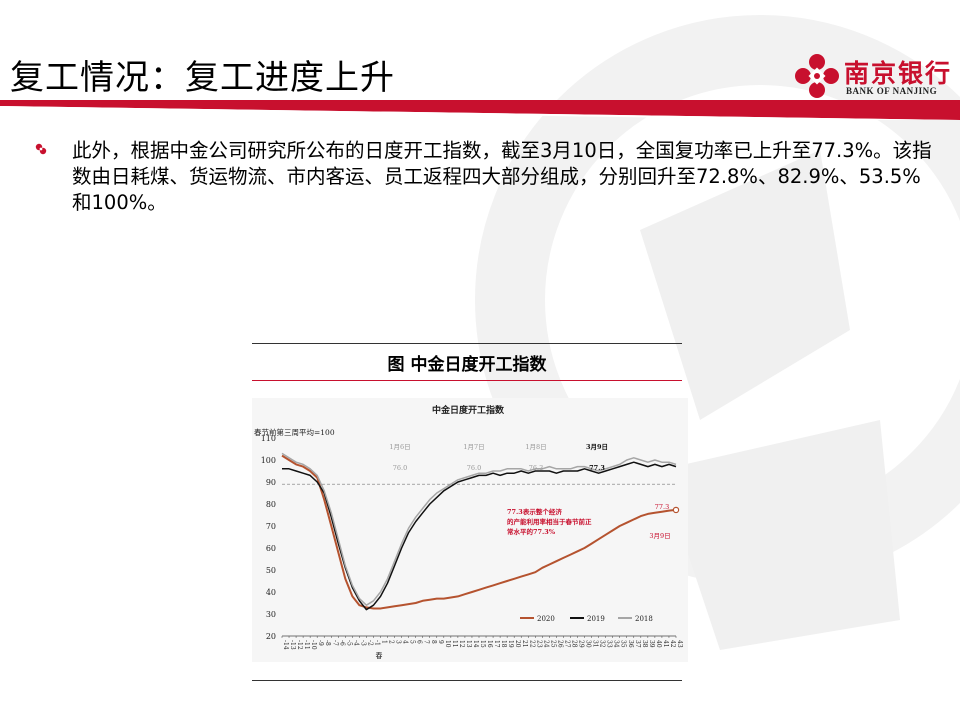  I want to click on logo-emblem-icon, so click(817, 76).